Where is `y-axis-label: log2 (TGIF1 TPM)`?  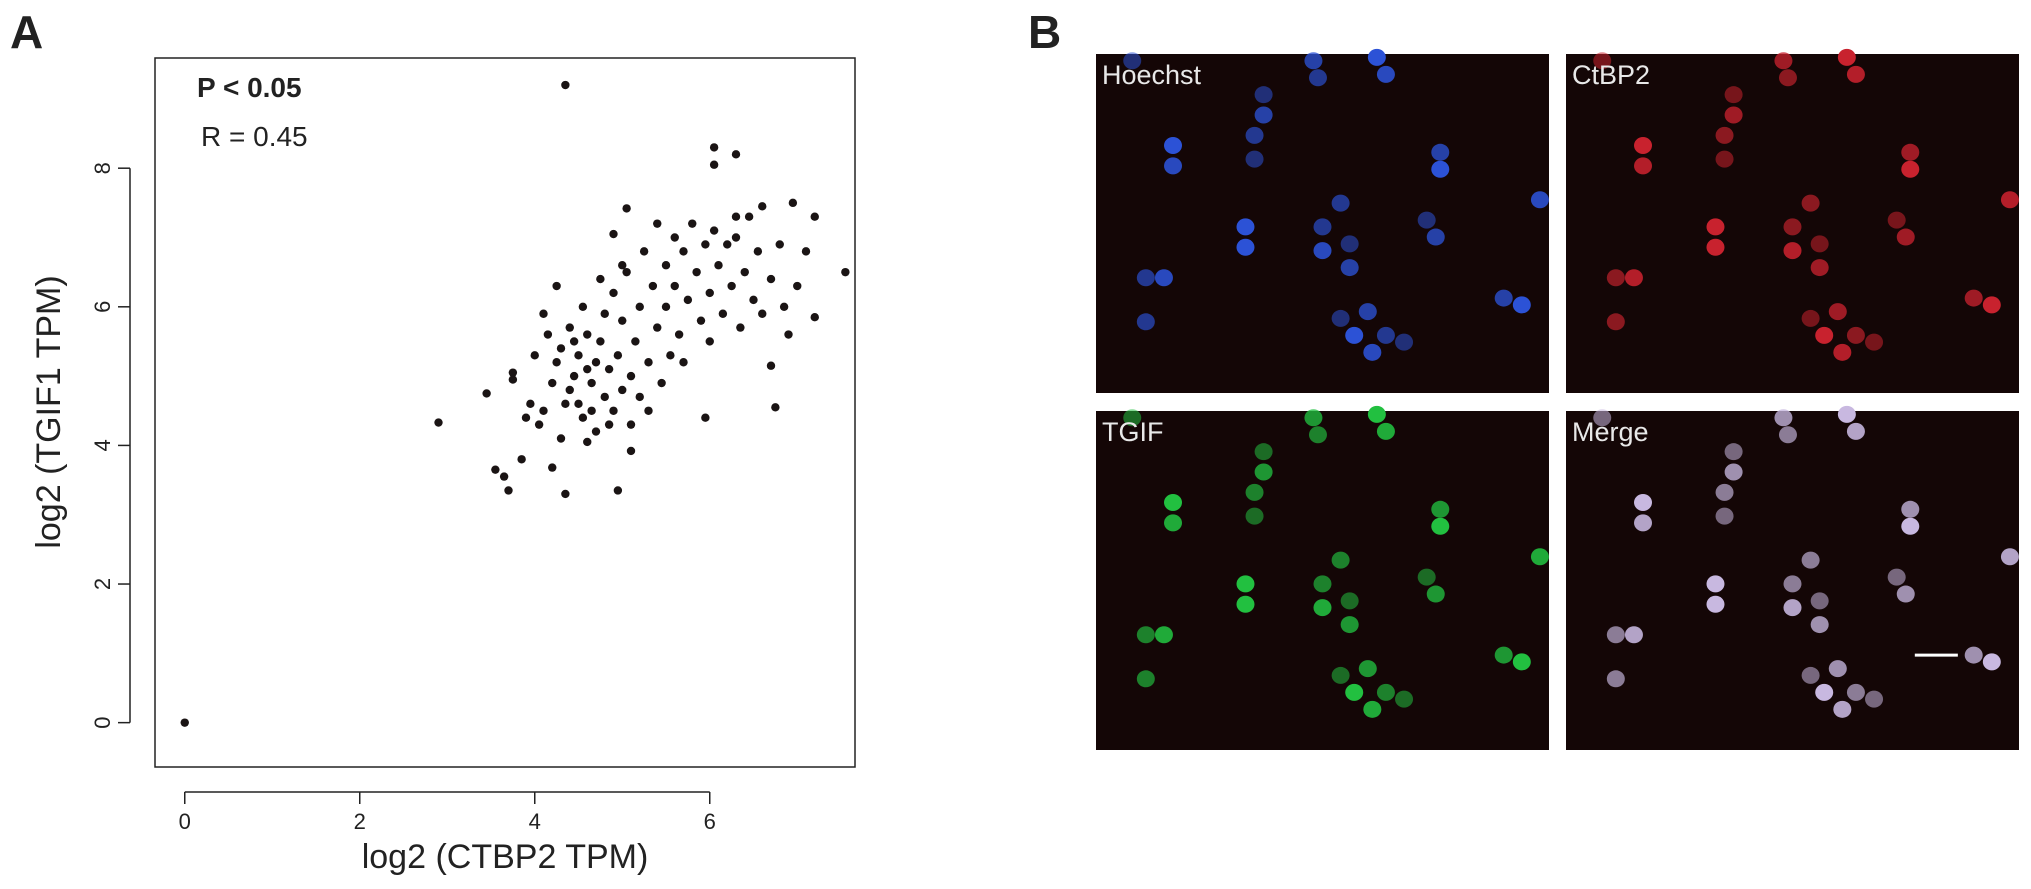 y-axis-label: log2 (TGIF1 TPM) is located at coordinates (49, 411).